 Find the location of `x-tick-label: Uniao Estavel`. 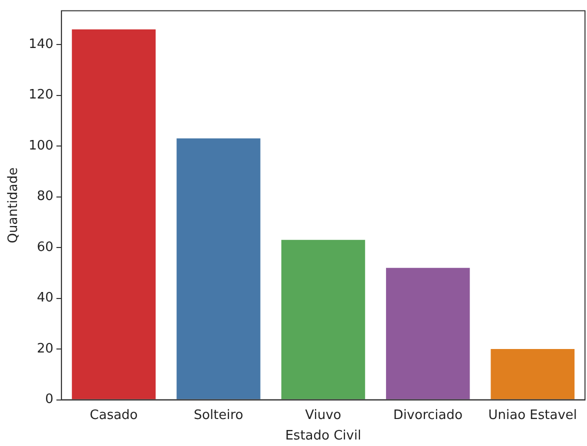

x-tick-label: Uniao Estavel is located at coordinates (533, 415).